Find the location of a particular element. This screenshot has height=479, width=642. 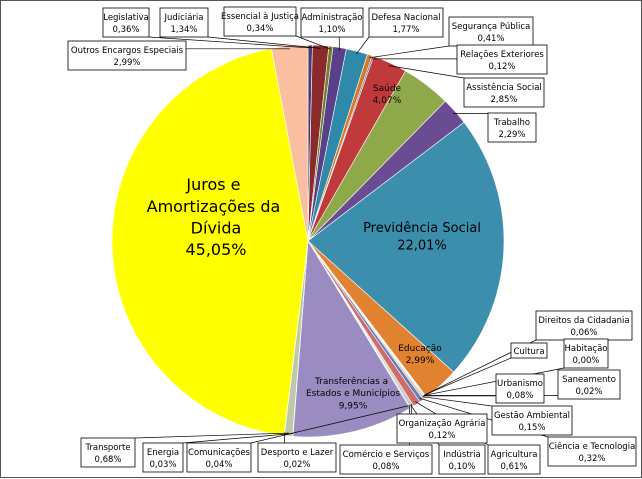

leader-line-gestao-ambiental is located at coordinates (457, 401).